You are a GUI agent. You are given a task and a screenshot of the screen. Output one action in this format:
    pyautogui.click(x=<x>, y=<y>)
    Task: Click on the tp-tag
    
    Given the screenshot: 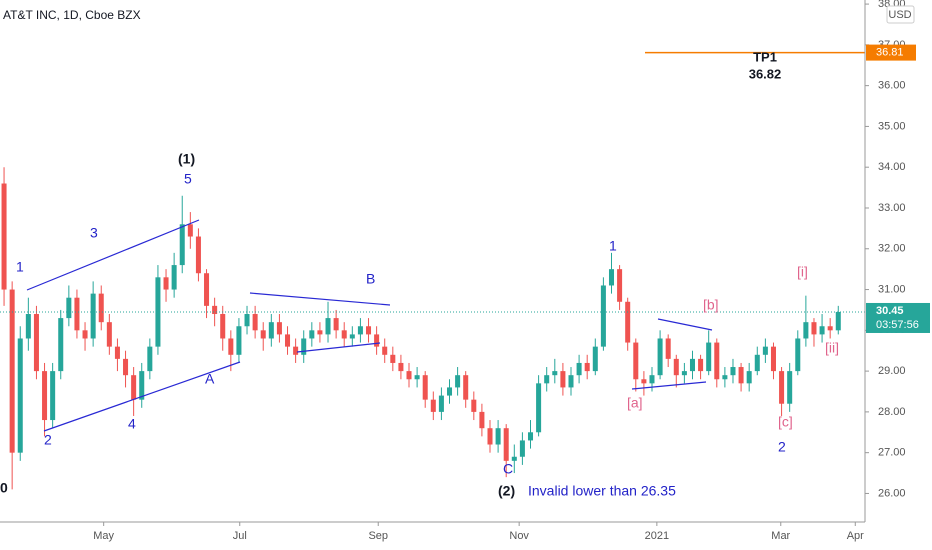 What is the action you would take?
    pyautogui.click(x=891, y=52)
    